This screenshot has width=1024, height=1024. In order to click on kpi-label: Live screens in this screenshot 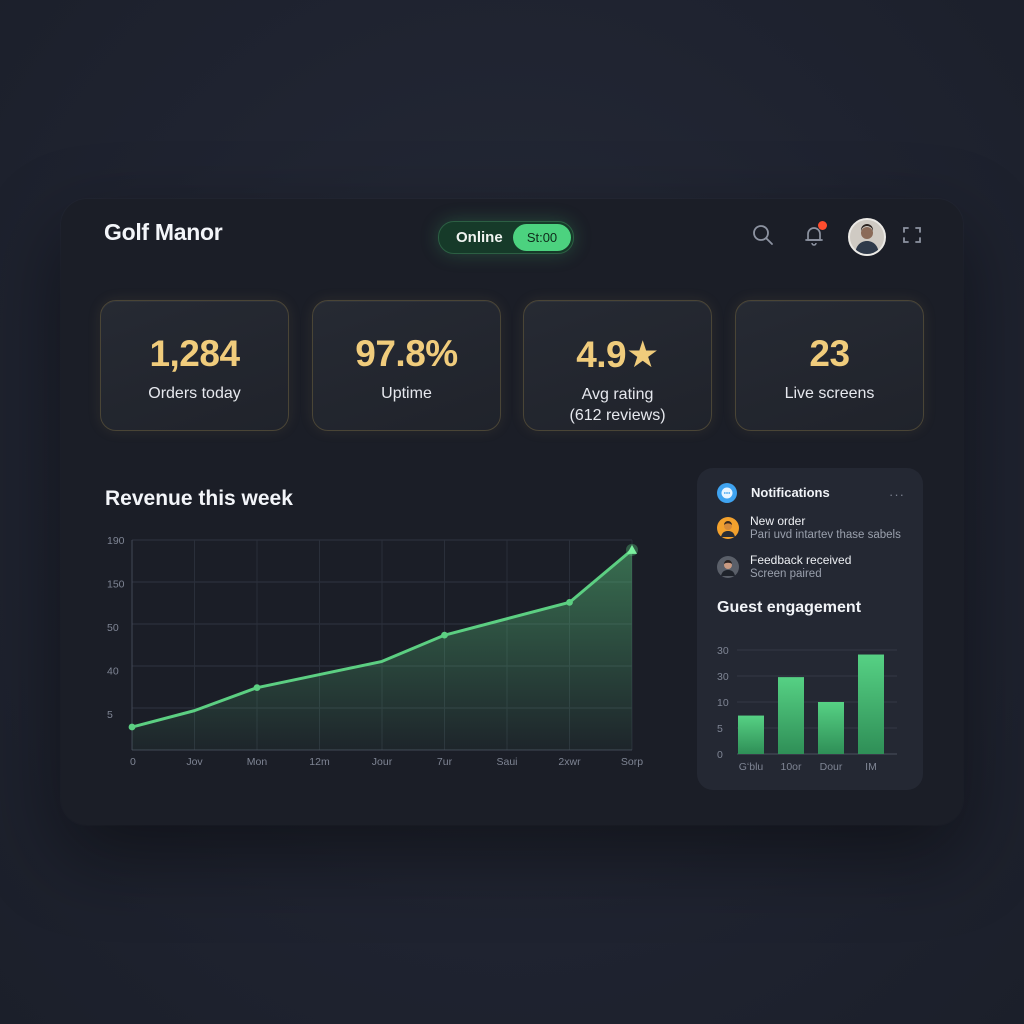, I will do `click(829, 393)`.